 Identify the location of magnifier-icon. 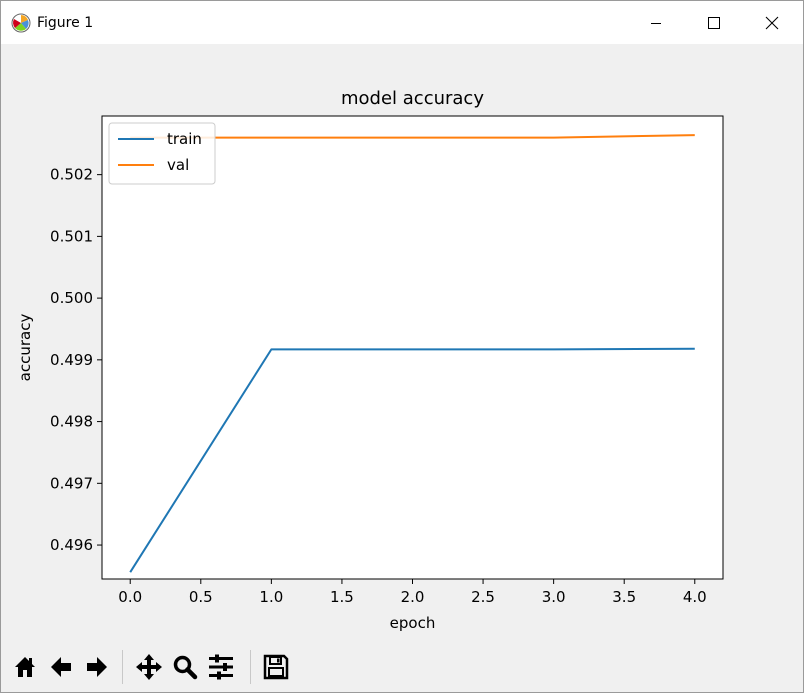
(185, 667).